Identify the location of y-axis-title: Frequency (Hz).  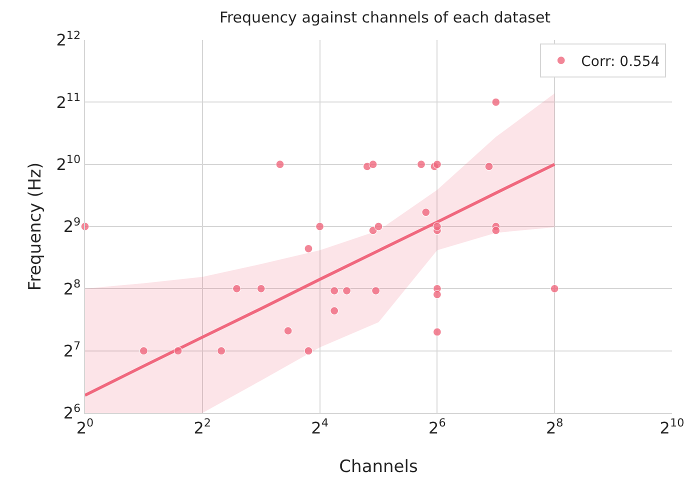
(36, 226).